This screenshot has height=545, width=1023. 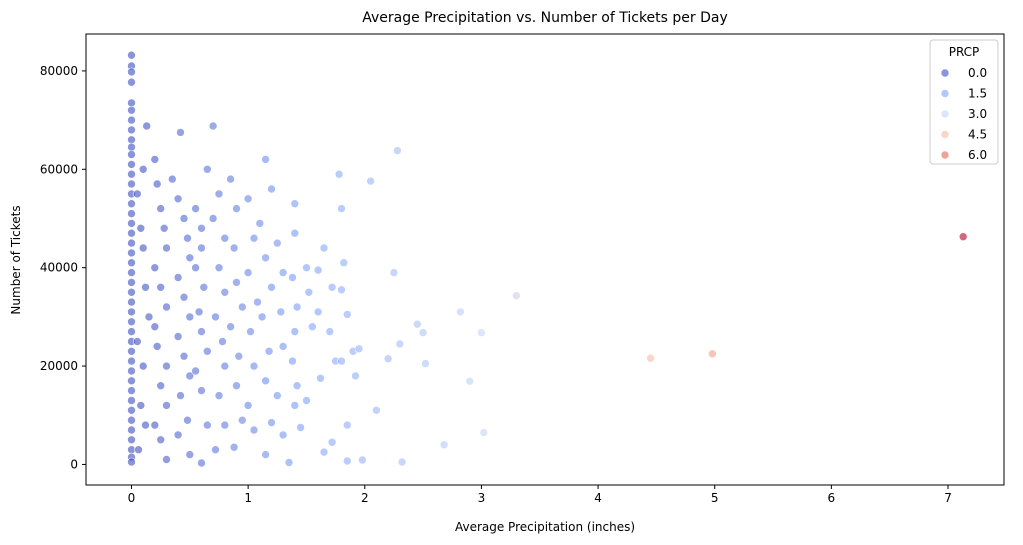 What do you see at coordinates (482, 498) in the screenshot?
I see `x-tick-label: 3` at bounding box center [482, 498].